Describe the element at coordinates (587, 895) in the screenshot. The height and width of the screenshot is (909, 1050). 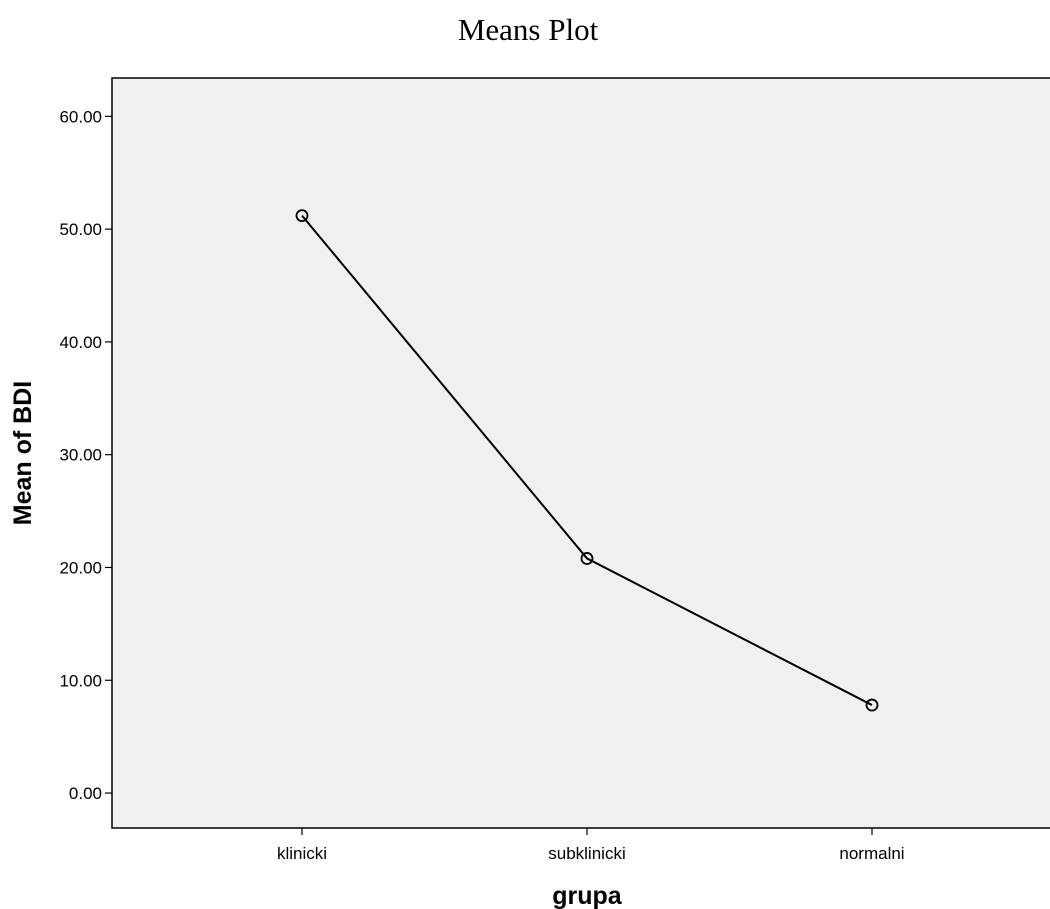
I see `x-axis-title: grupa` at that location.